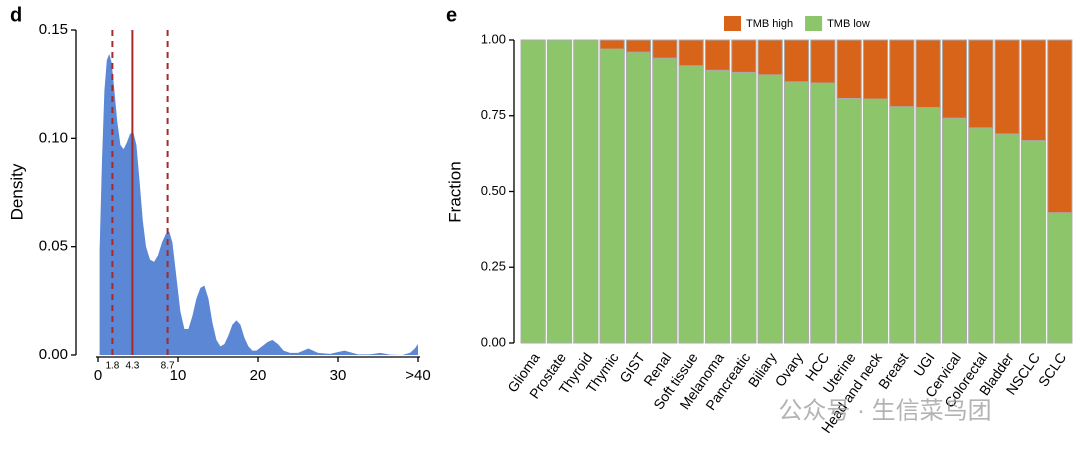  What do you see at coordinates (53, 29) in the screenshot?
I see `y-tick-label: 0.15` at bounding box center [53, 29].